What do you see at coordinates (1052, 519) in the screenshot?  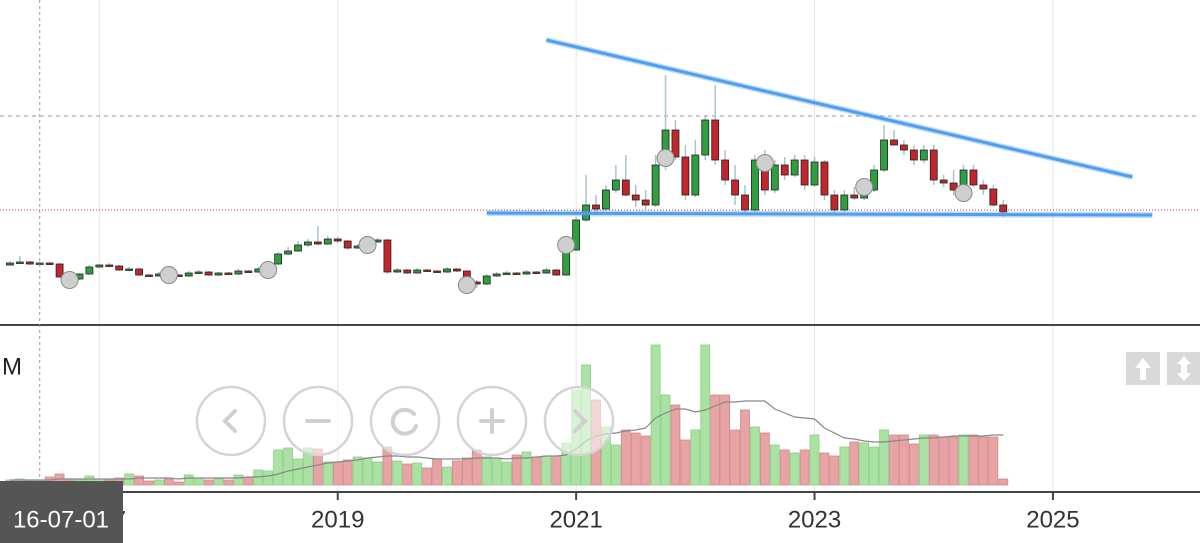 I see `x-tick-label: 2025` at bounding box center [1052, 519].